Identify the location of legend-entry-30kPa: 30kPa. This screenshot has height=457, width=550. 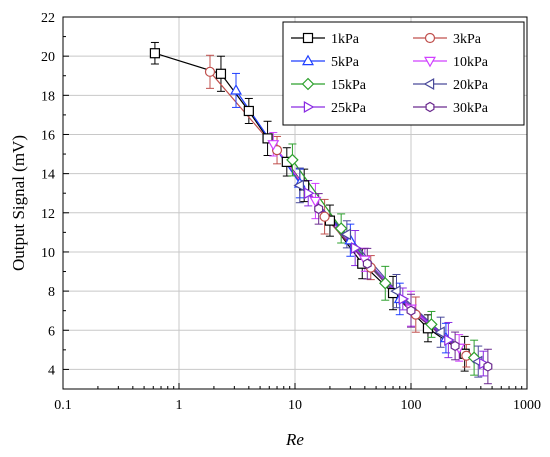
(471, 108).